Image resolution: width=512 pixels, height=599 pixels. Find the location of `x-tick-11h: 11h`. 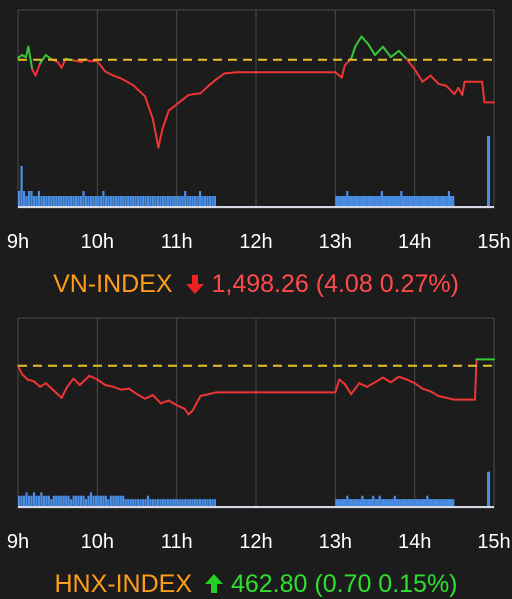

x-tick-11h: 11h is located at coordinates (177, 242).